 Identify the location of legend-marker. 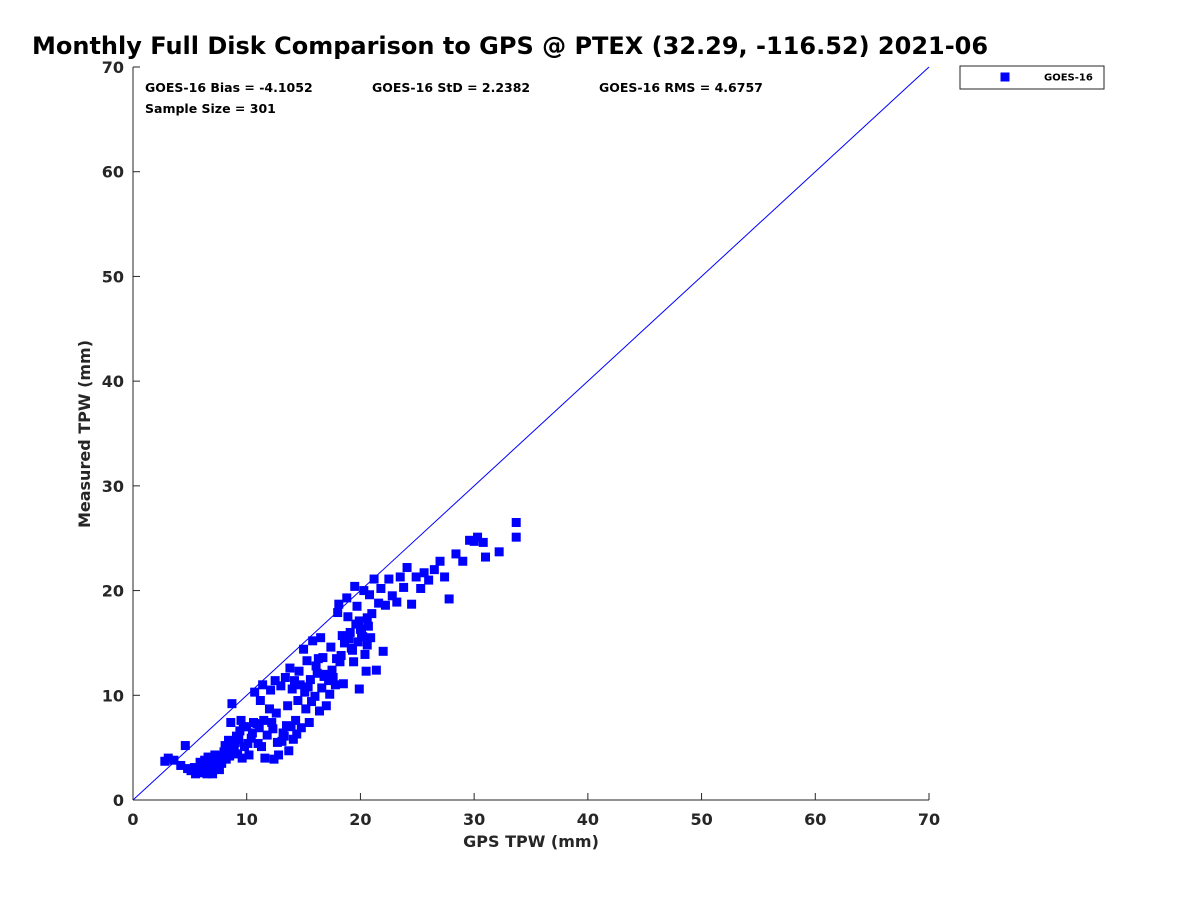
(1005, 77).